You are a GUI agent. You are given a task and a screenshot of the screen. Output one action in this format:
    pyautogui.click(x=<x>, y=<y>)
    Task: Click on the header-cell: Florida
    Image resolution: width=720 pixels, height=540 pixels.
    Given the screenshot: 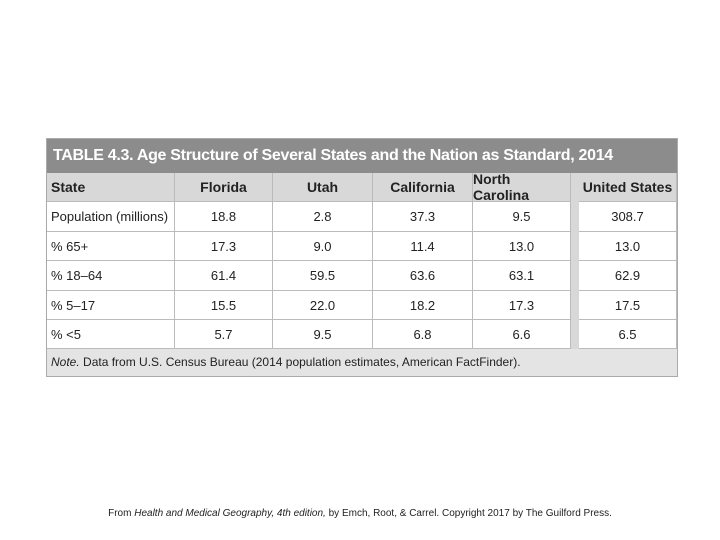 What is the action you would take?
    pyautogui.click(x=224, y=187)
    